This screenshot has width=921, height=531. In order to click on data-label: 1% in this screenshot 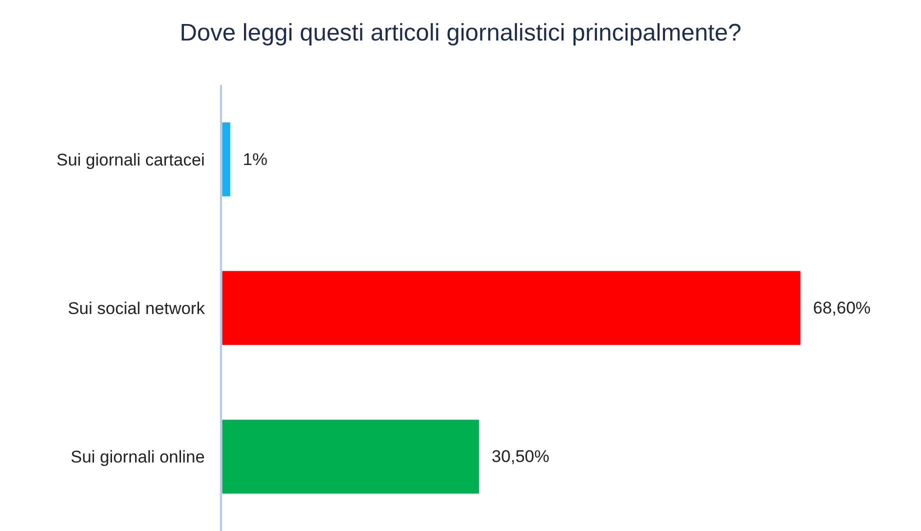, I will do `click(250, 159)`.